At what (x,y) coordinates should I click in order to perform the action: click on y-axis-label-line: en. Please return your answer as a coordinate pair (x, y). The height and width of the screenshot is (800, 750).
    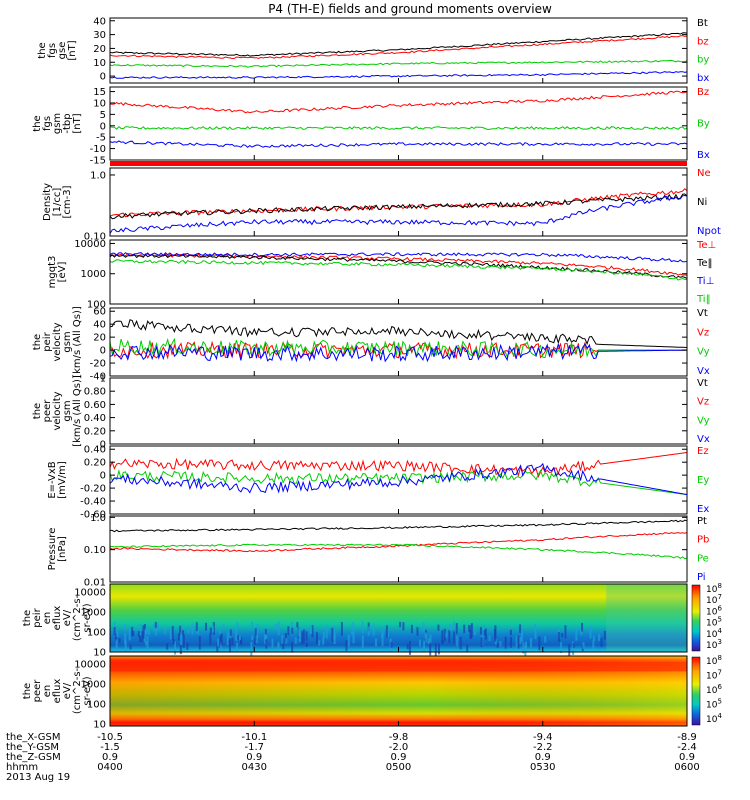
    Looking at the image, I should click on (47, 691).